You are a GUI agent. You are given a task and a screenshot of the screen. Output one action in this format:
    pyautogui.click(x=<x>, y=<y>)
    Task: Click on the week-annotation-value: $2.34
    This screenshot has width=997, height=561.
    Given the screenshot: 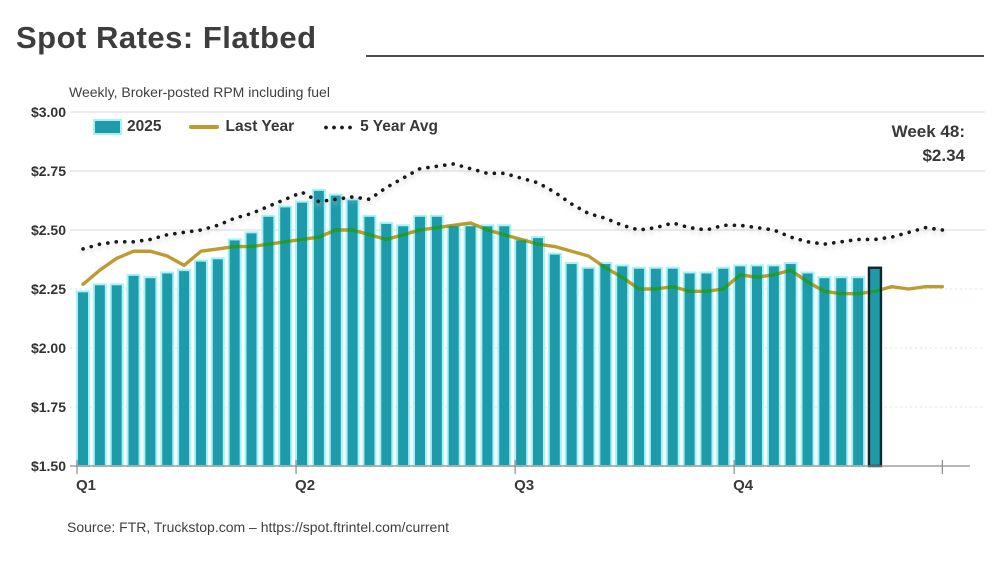 What is the action you would take?
    pyautogui.click(x=943, y=155)
    